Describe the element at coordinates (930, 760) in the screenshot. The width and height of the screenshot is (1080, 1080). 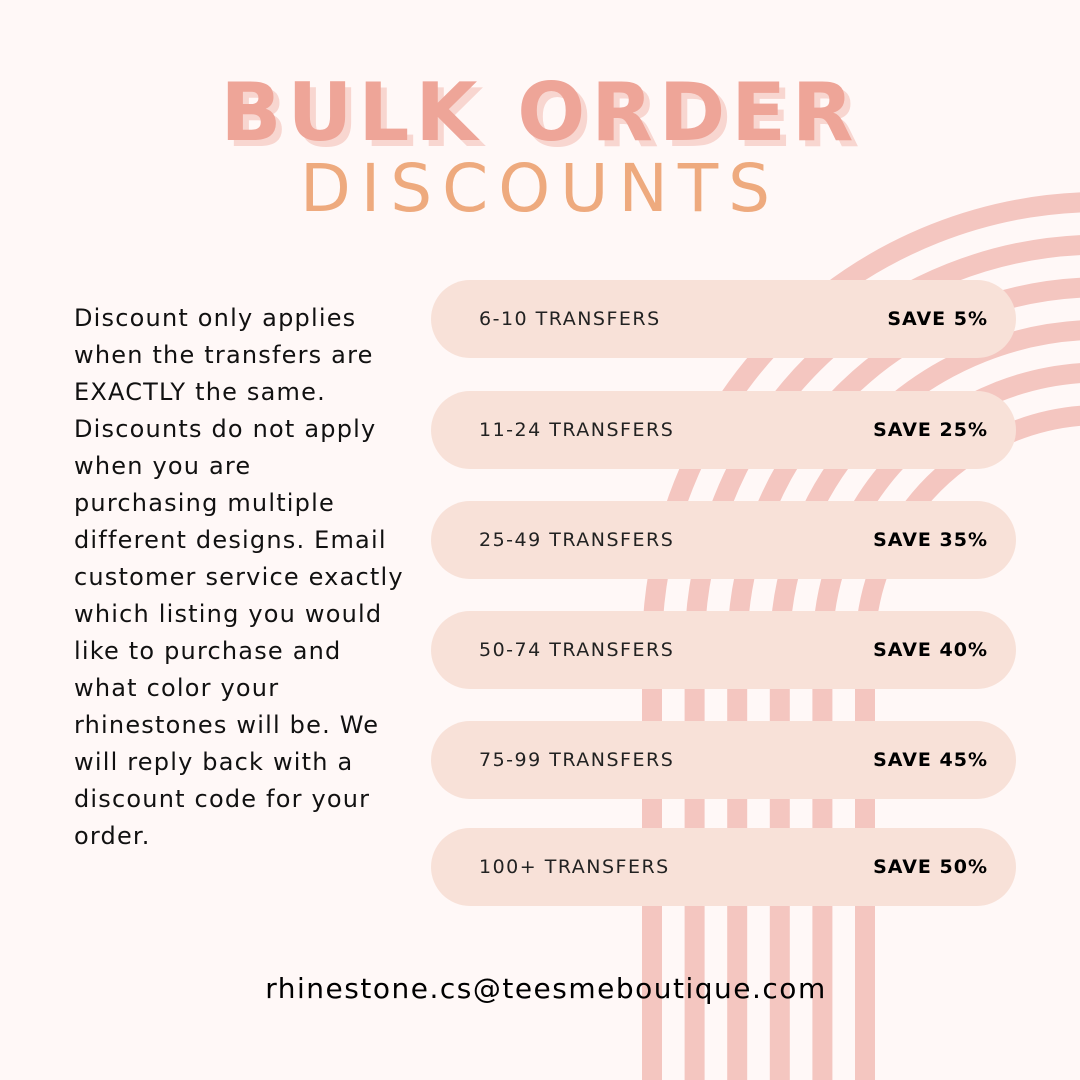
I see `tier-saving: SAVE 45%` at that location.